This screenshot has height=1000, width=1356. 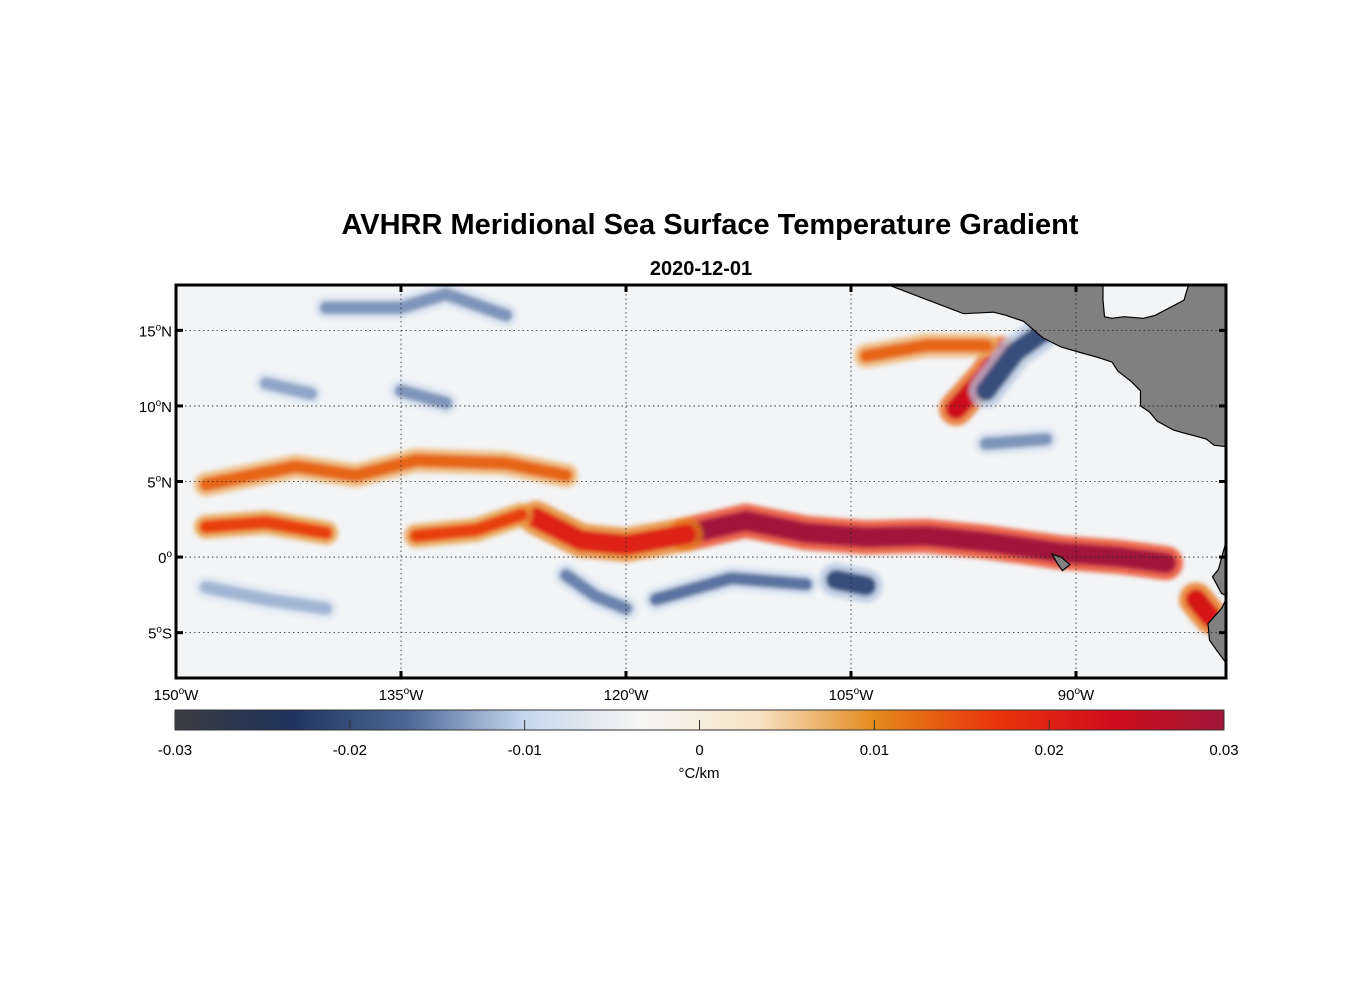 I want to click on land-galapagos, so click(x=1060, y=562).